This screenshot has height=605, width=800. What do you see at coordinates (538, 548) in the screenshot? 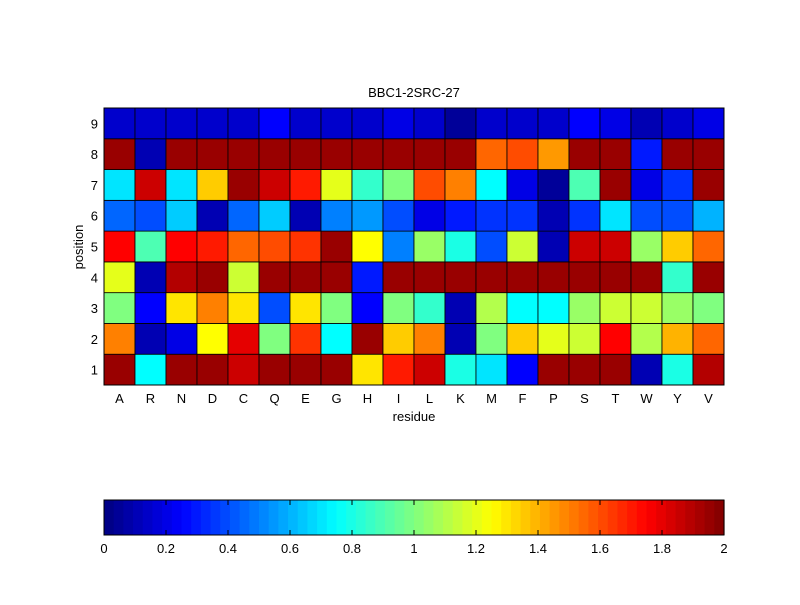
I see `colorbar-tick-label: 1.4` at bounding box center [538, 548].